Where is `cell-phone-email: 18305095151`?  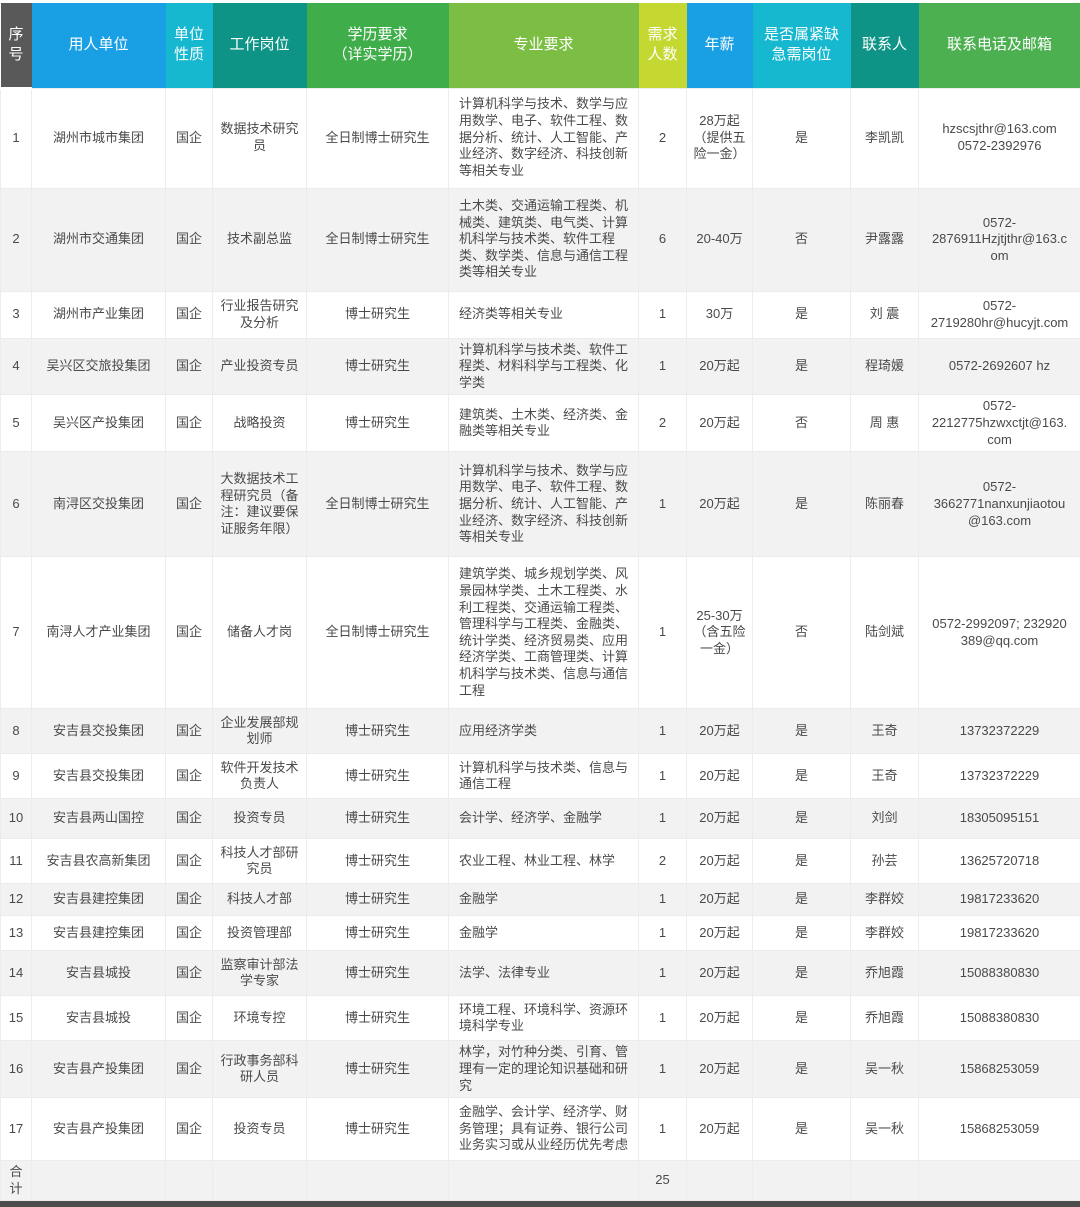
cell-phone-email: 18305095151 is located at coordinates (999, 819).